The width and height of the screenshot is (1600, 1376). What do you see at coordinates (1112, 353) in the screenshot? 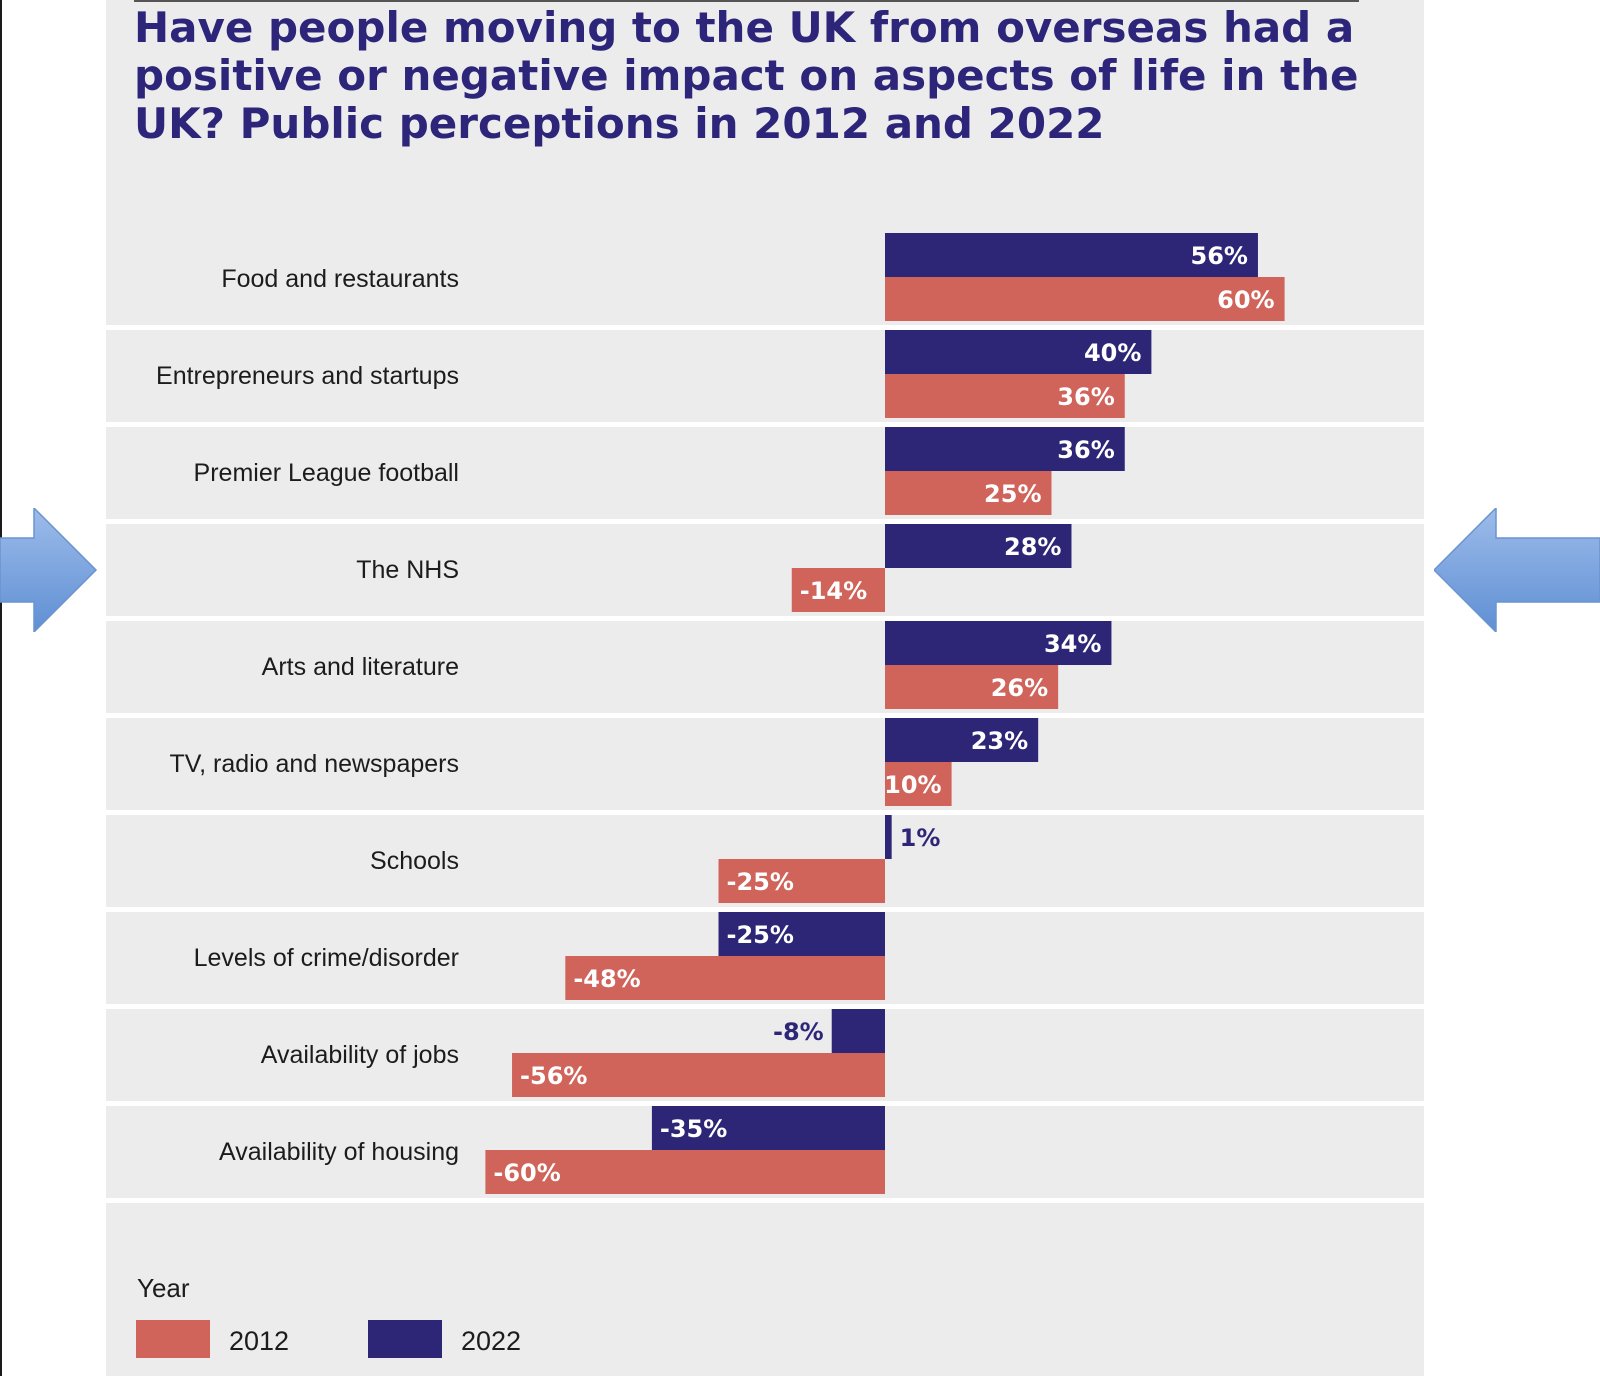
I see `data-label-2022-entrepreneurs-and-startups: 40%` at bounding box center [1112, 353].